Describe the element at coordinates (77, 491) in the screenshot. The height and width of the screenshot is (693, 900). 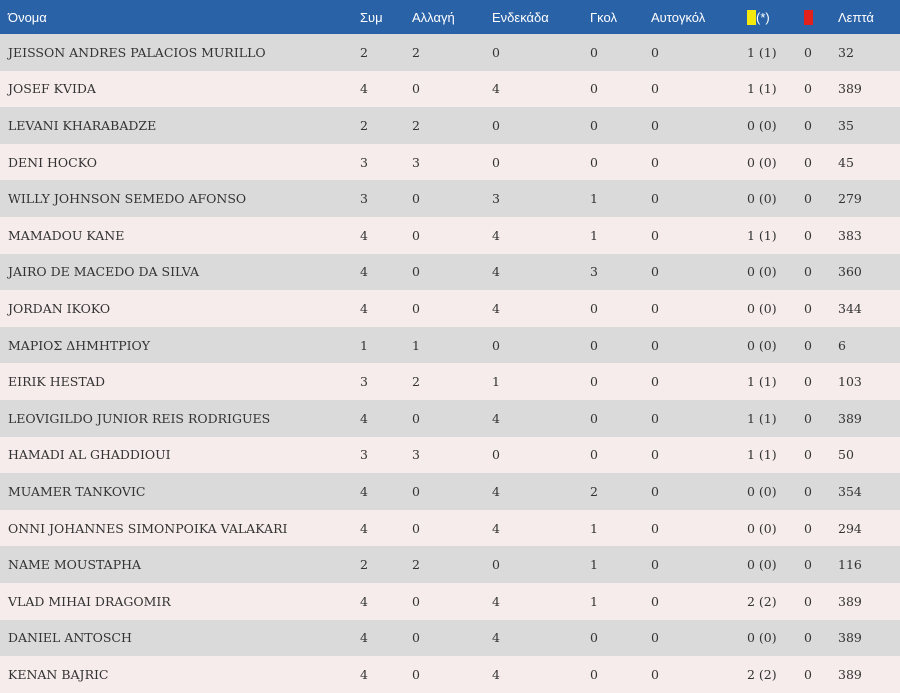
I see `player-name: MUAMER TANKOVIC` at that location.